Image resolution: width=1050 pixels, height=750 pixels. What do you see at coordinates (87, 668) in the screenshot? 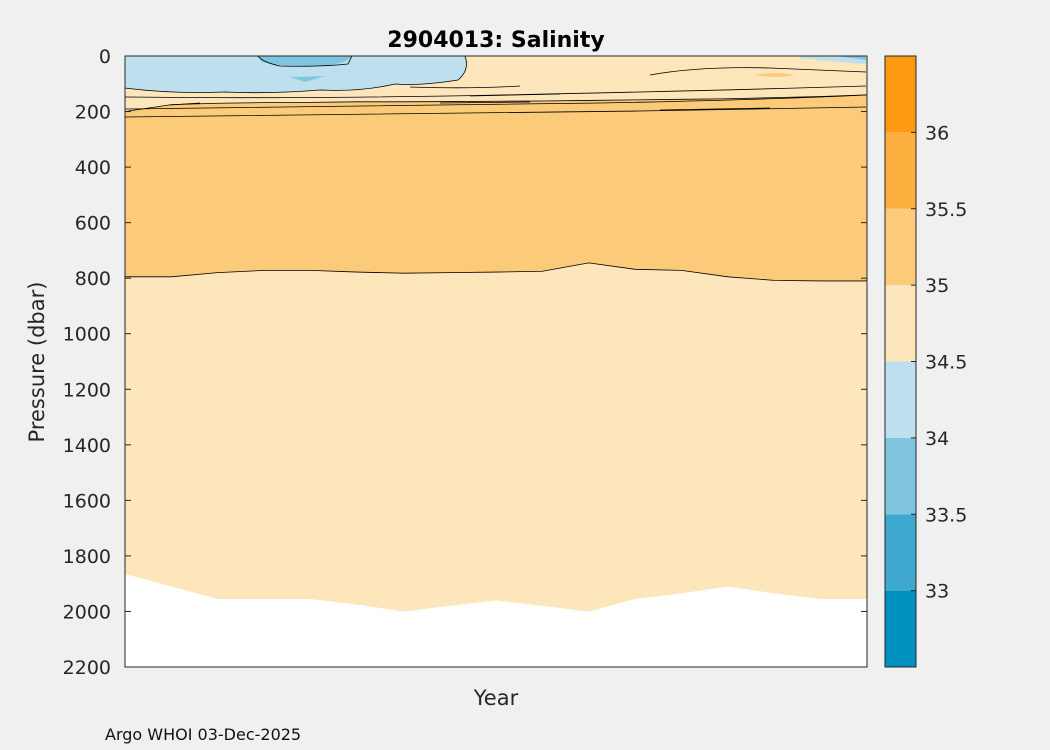
I see `y-tick-label: 2200` at bounding box center [87, 668].